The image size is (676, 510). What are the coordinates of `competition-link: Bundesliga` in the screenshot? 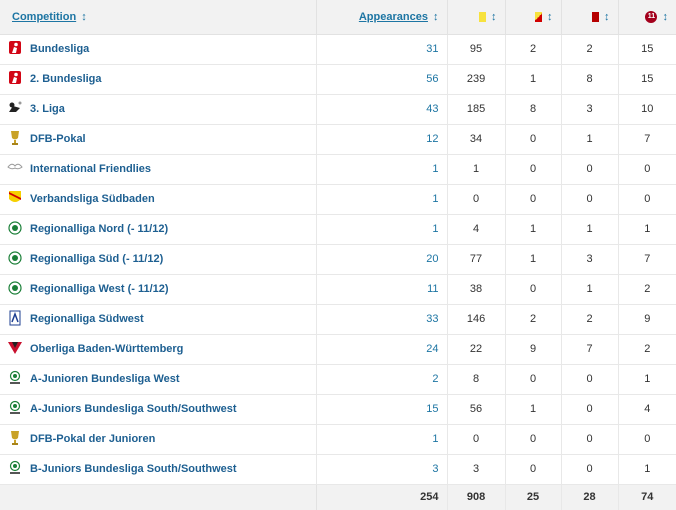 It's located at (60, 49).